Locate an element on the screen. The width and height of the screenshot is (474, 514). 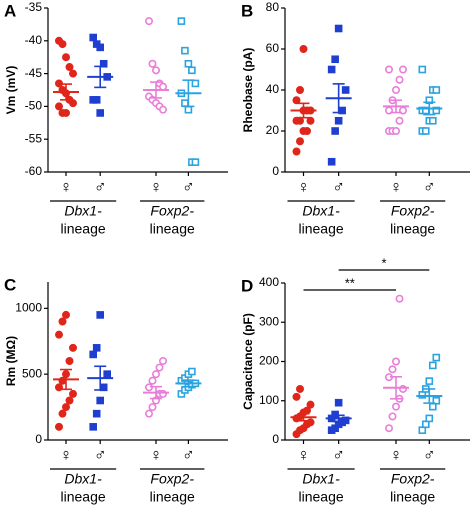
y-tick-label: -45 is located at coordinates (34, 73).